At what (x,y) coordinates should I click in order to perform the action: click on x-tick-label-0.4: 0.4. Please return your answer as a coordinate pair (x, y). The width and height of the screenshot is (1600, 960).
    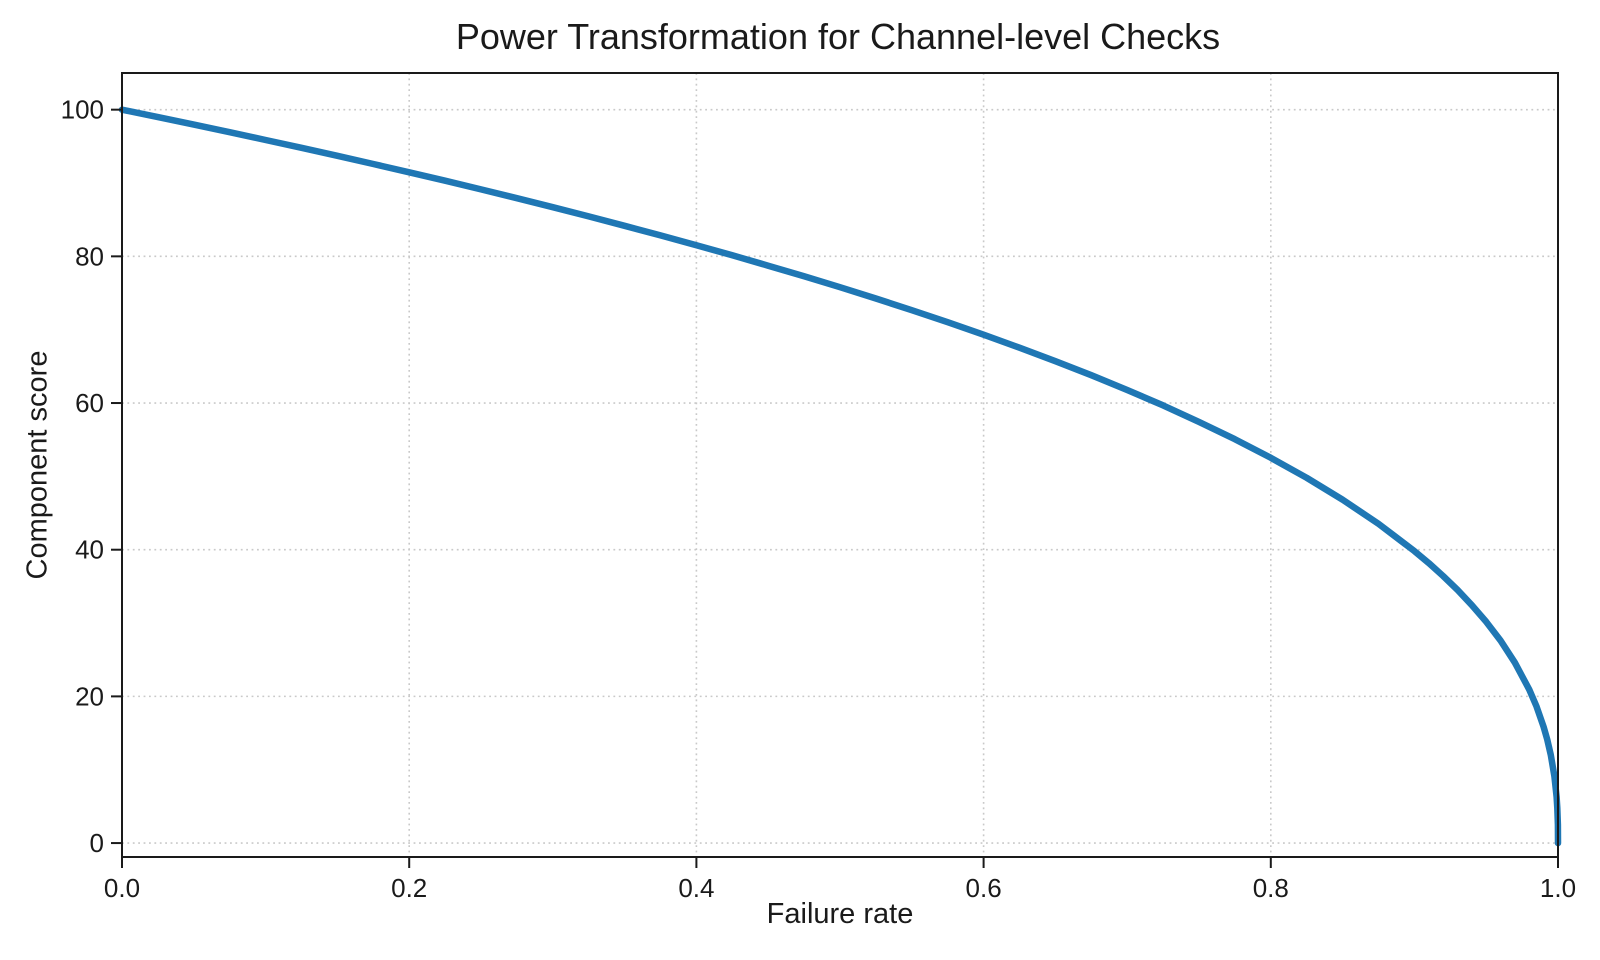
    Looking at the image, I should click on (696, 888).